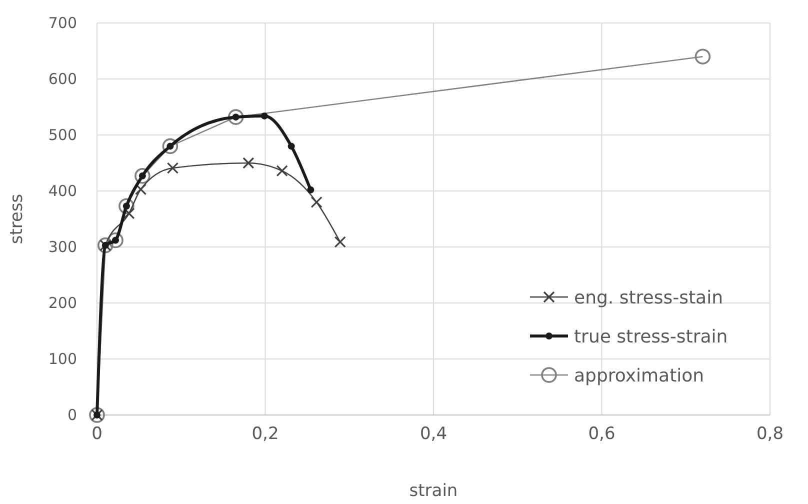  What do you see at coordinates (770, 434) in the screenshot?
I see `x-tick-label: 0,8` at bounding box center [770, 434].